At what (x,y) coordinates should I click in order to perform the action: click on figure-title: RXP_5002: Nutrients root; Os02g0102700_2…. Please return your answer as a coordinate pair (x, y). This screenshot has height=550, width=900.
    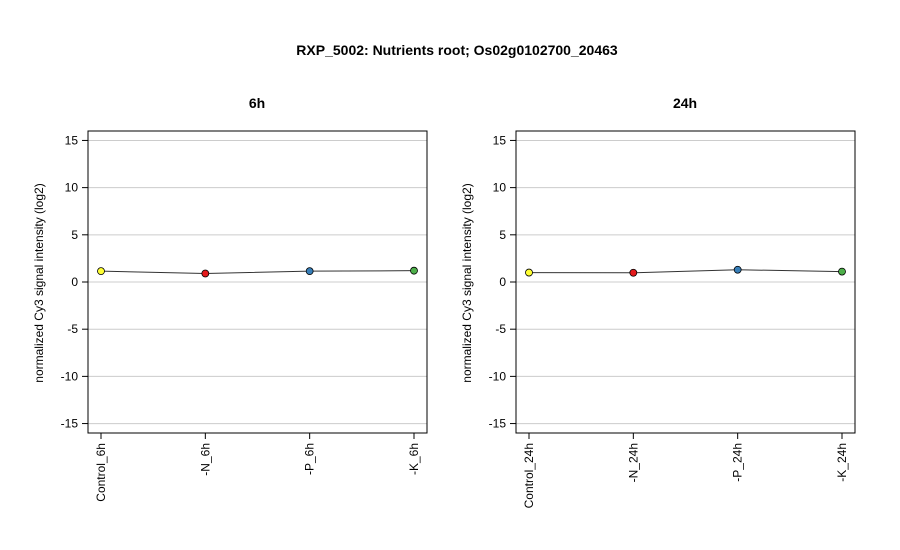
    Looking at the image, I should click on (457, 50).